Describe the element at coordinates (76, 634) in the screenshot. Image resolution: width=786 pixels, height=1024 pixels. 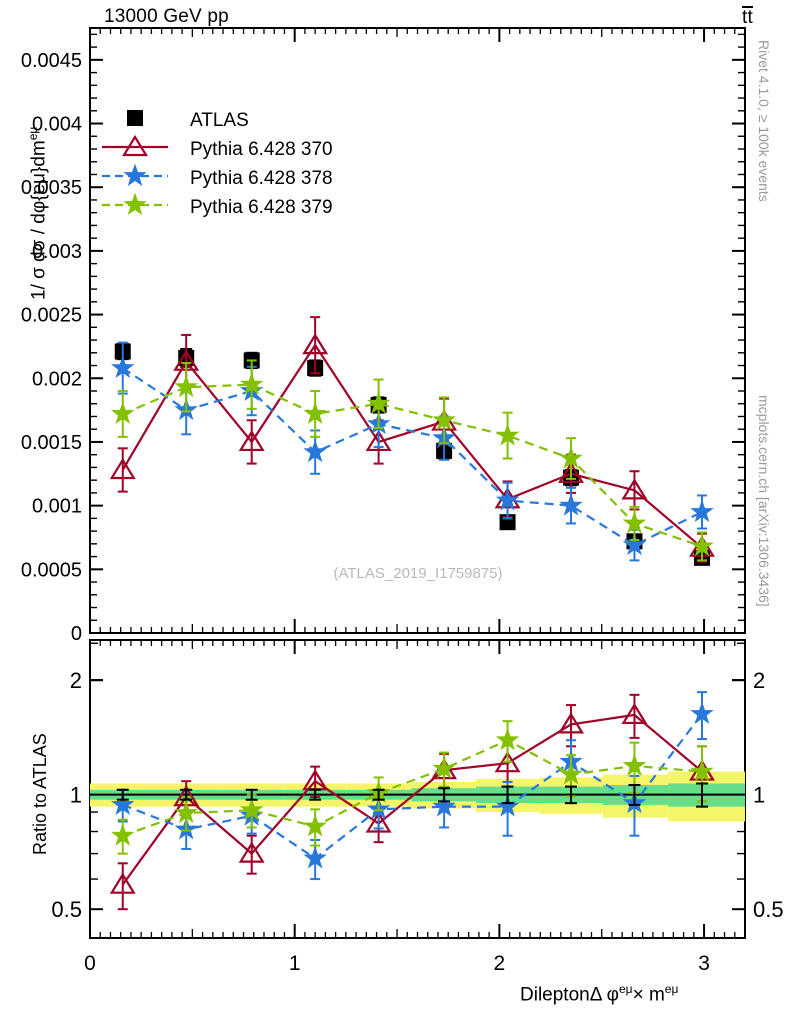
I see `main-ytick-label: 0` at that location.